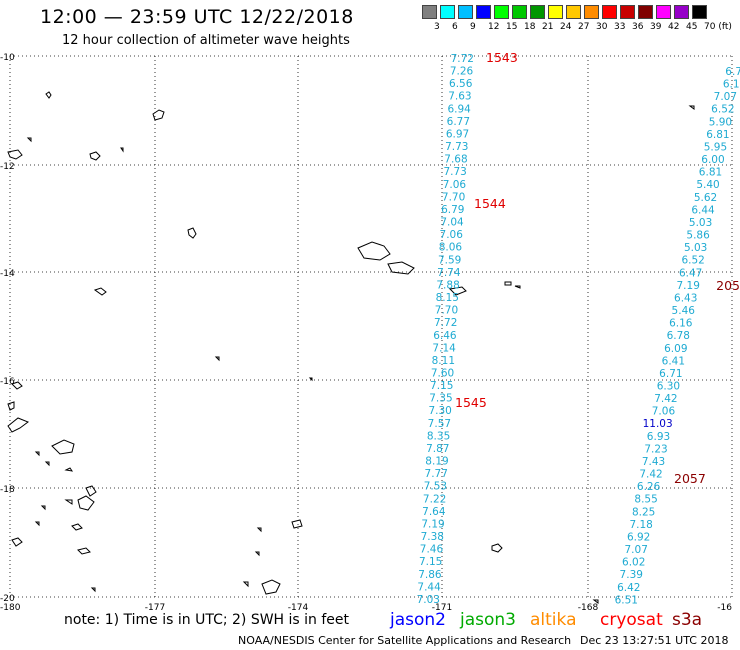 Image resolution: width=740 pixels, height=650 pixels. I want to click on swh-value: 7.15, so click(441, 386).